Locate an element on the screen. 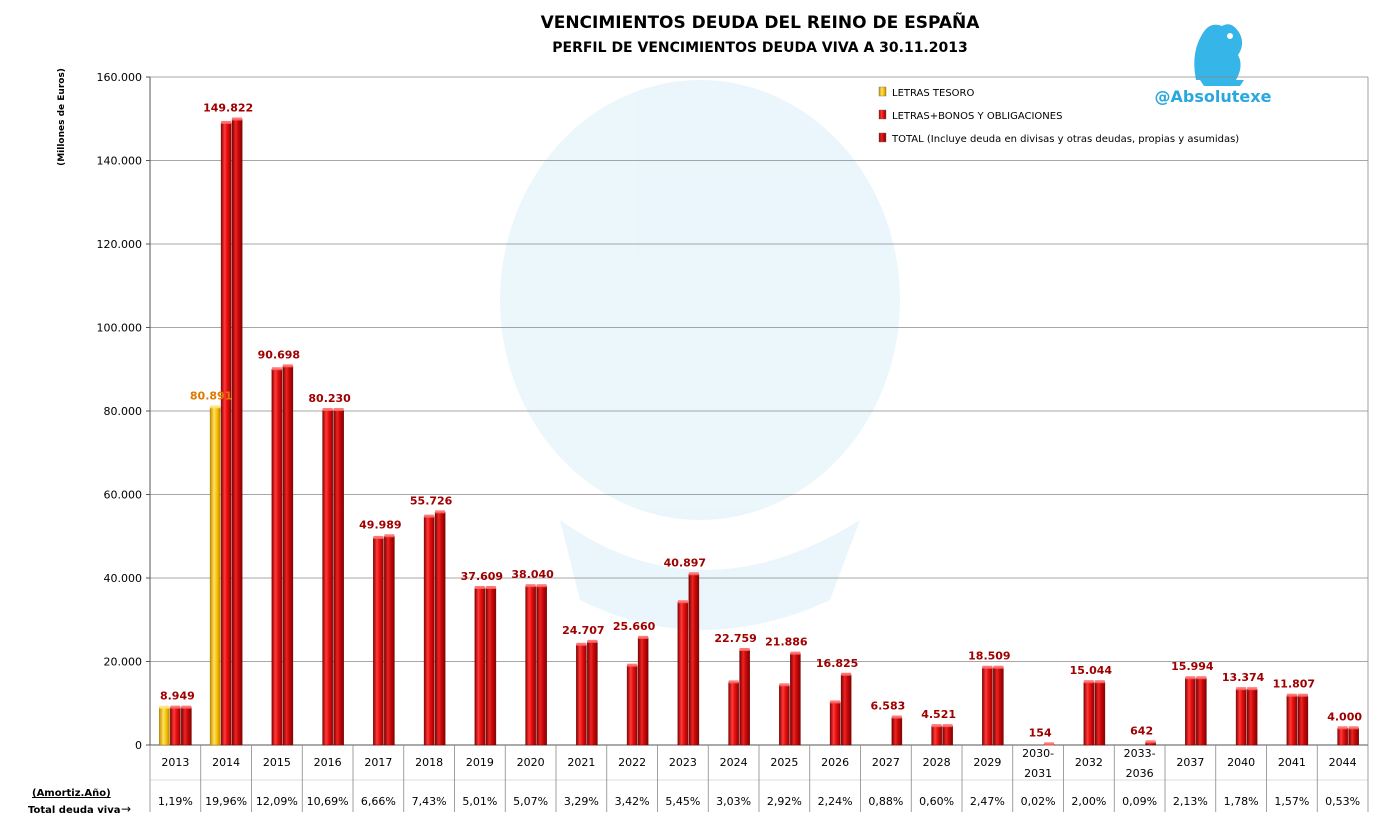  table-percentage: 0,09% is located at coordinates (1139, 801).